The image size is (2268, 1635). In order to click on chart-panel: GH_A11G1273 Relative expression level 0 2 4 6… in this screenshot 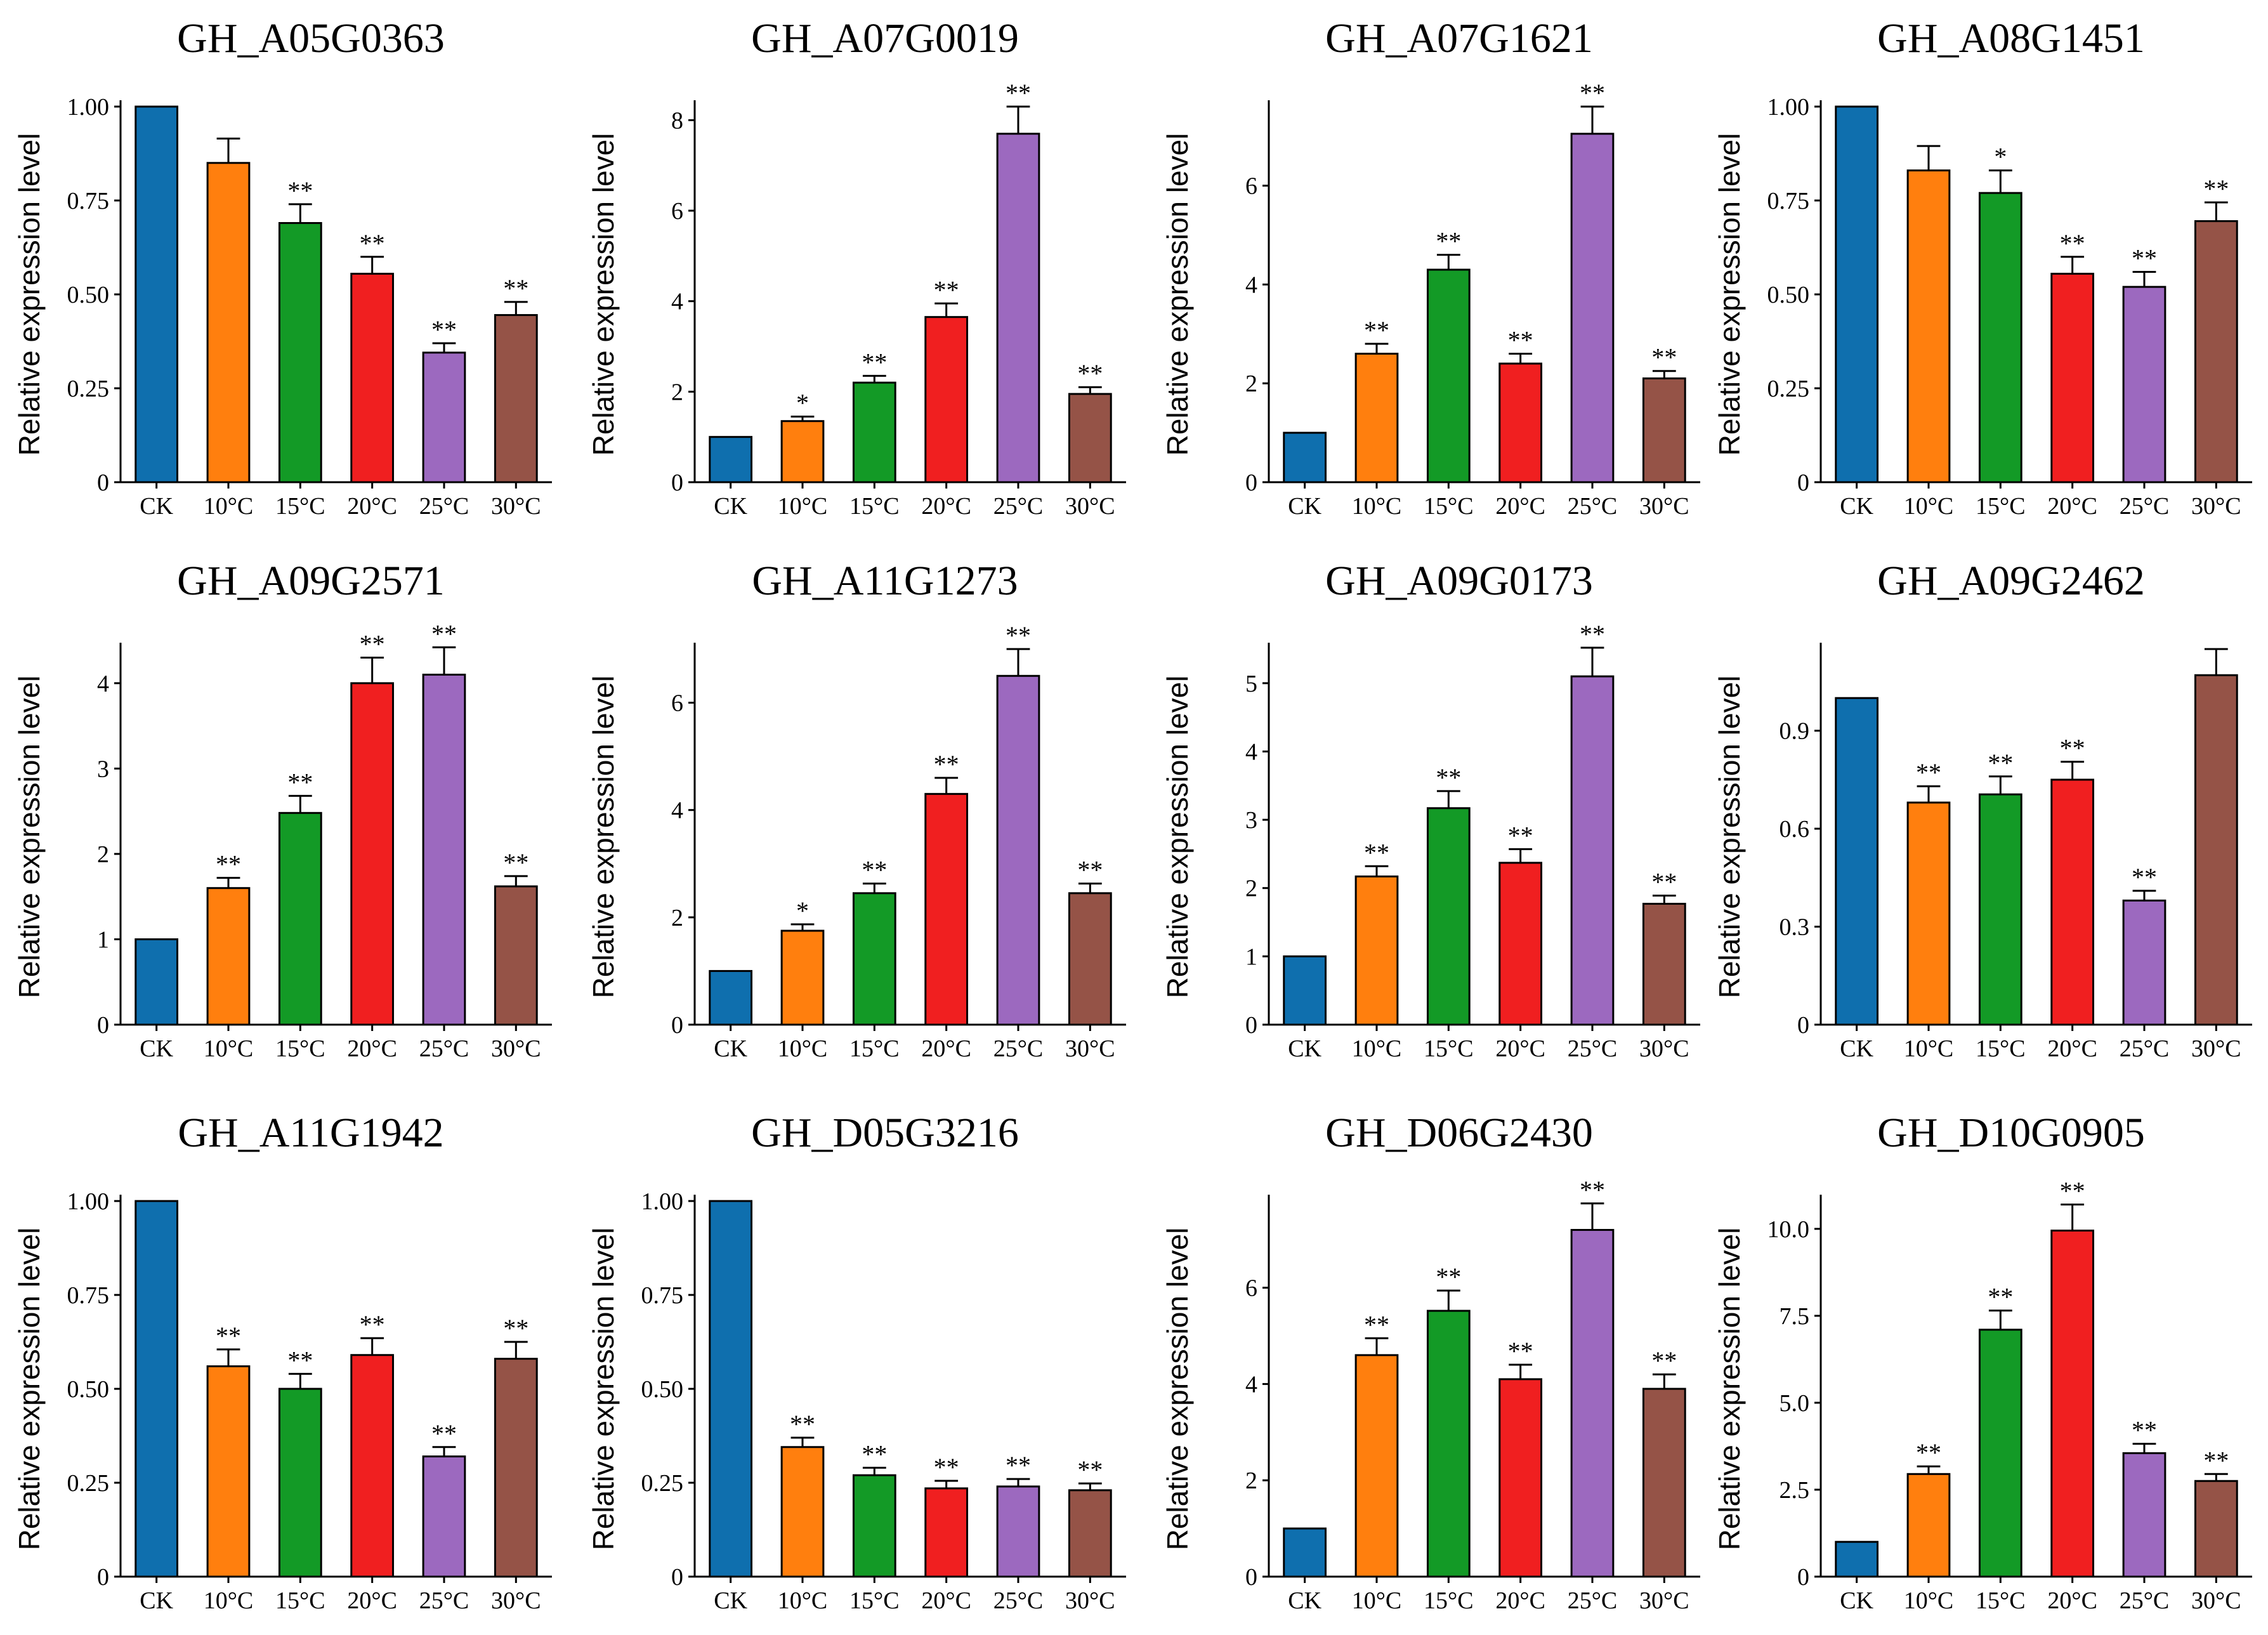, I will do `click(857, 812)`.